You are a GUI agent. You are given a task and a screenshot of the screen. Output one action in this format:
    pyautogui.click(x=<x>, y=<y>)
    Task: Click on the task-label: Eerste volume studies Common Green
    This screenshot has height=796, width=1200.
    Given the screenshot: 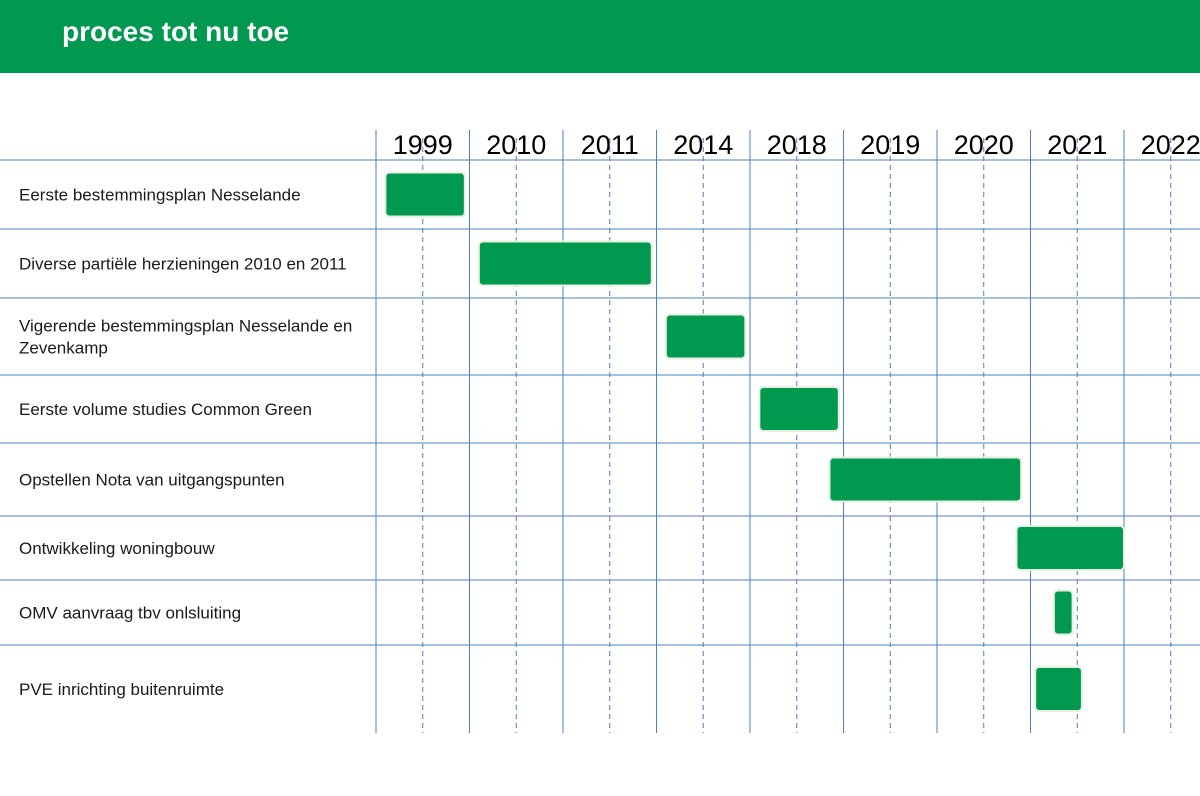 What is the action you would take?
    pyautogui.click(x=165, y=409)
    